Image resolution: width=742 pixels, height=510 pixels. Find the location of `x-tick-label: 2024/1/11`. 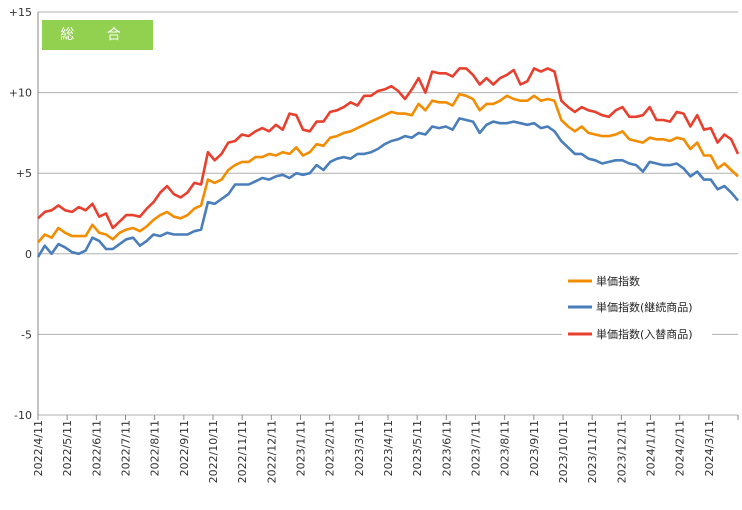

x-tick-label: 2024/1/11 is located at coordinates (651, 448).